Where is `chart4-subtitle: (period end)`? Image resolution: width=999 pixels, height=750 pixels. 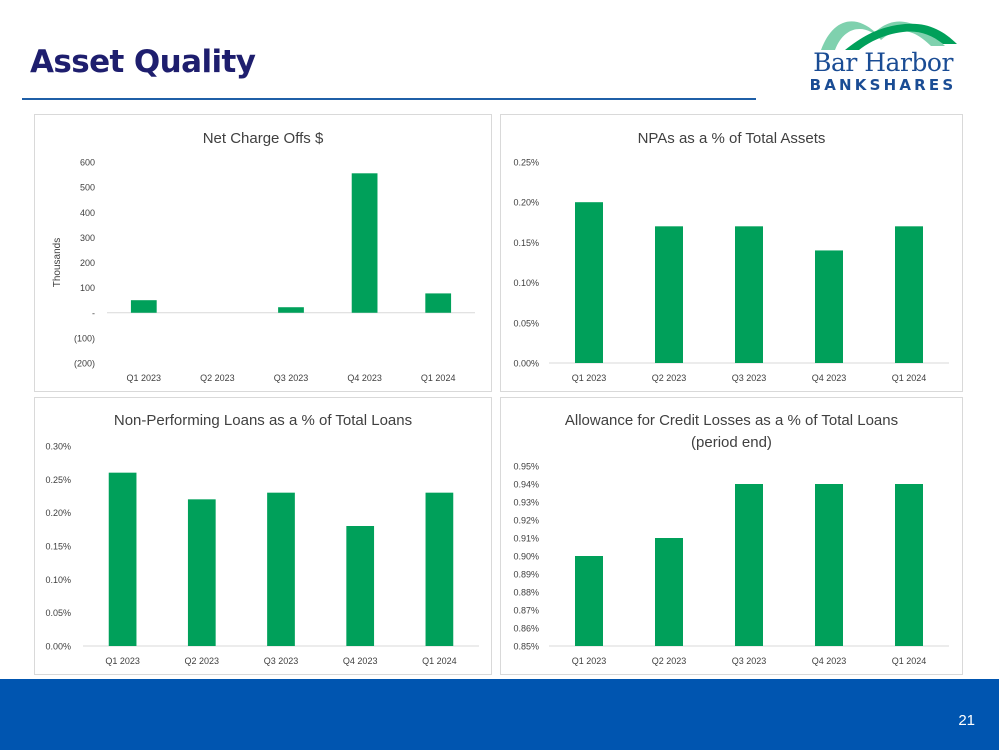
chart4-subtitle: (period end) is located at coordinates (731, 442).